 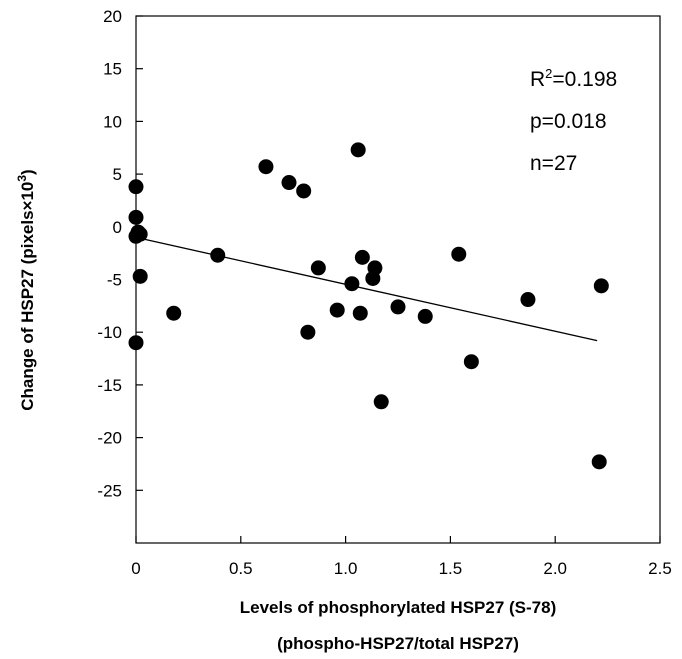 I want to click on y-tick-label: -15, so click(x=109, y=385).